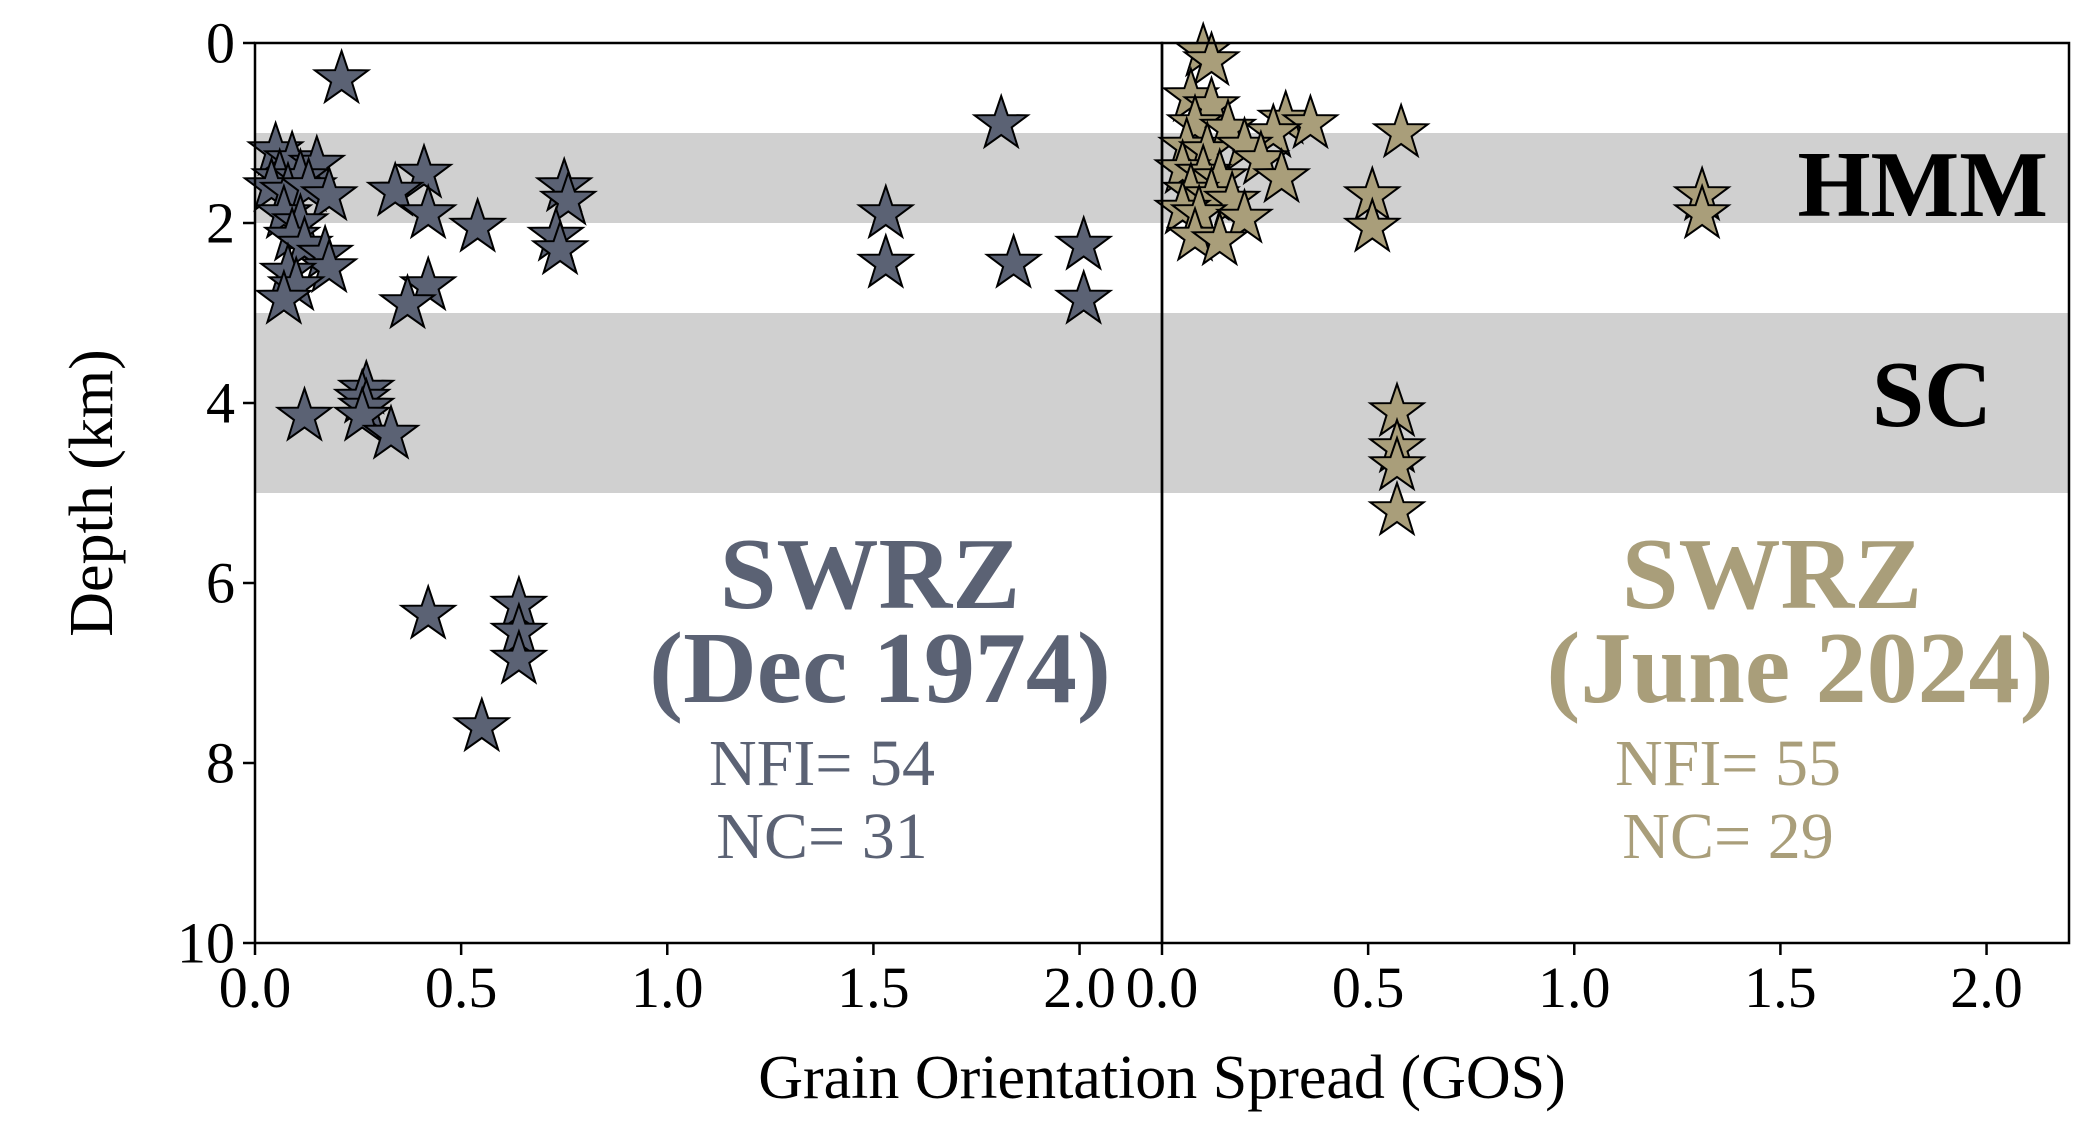  Describe the element at coordinates (461, 987) in the screenshot. I see `x-tick-label-panel1-1: 0.5` at that location.